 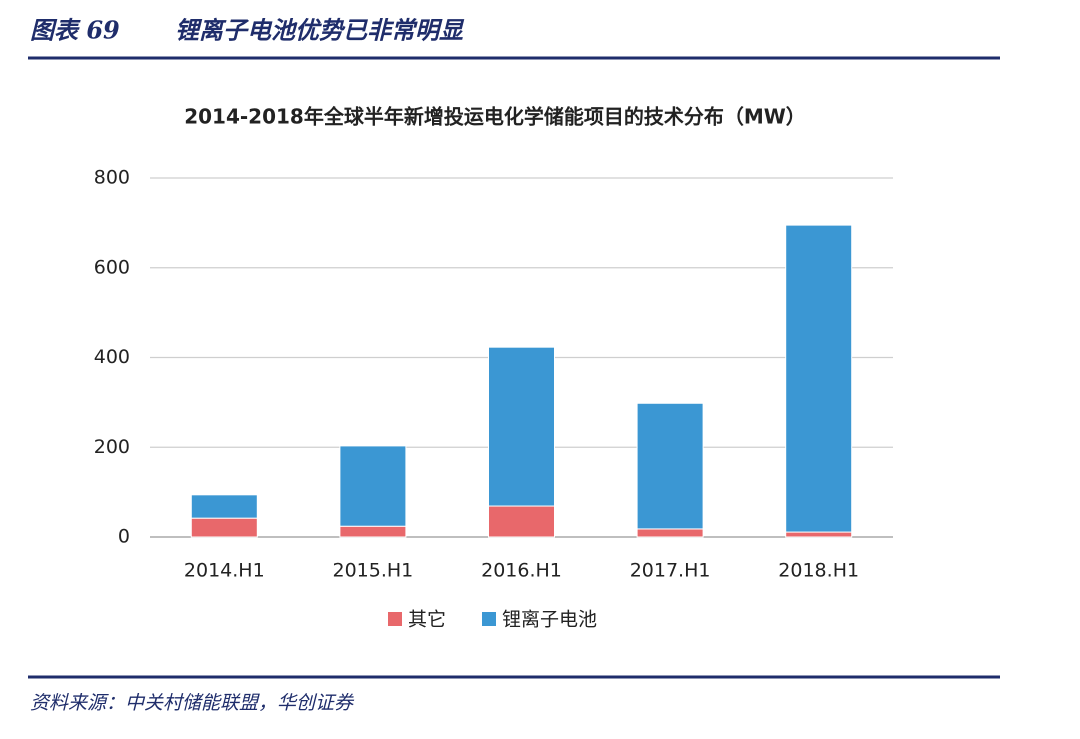 I want to click on y-tick-label: 600, so click(x=112, y=267).